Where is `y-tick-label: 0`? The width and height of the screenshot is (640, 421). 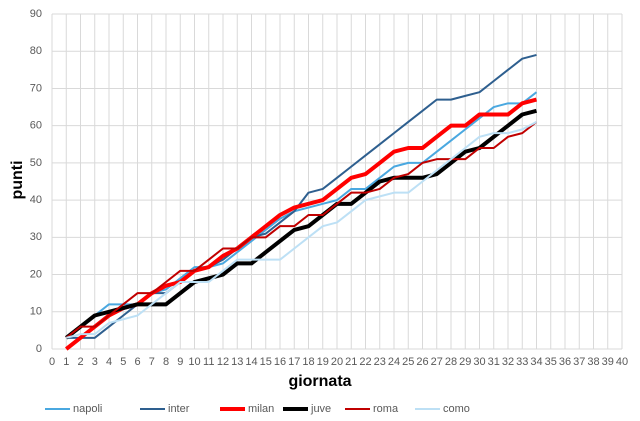 y-tick-label: 0 is located at coordinates (39, 349).